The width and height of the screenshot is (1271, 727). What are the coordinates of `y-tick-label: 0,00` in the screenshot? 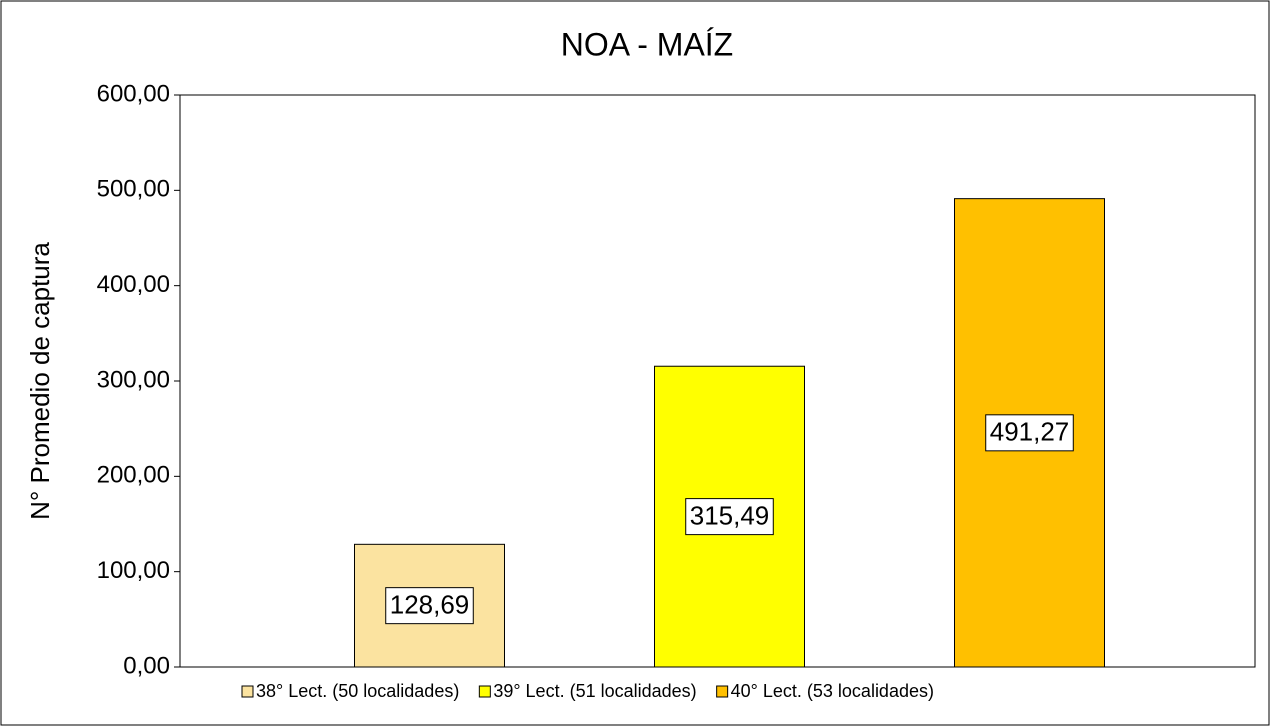 It's located at (146, 665).